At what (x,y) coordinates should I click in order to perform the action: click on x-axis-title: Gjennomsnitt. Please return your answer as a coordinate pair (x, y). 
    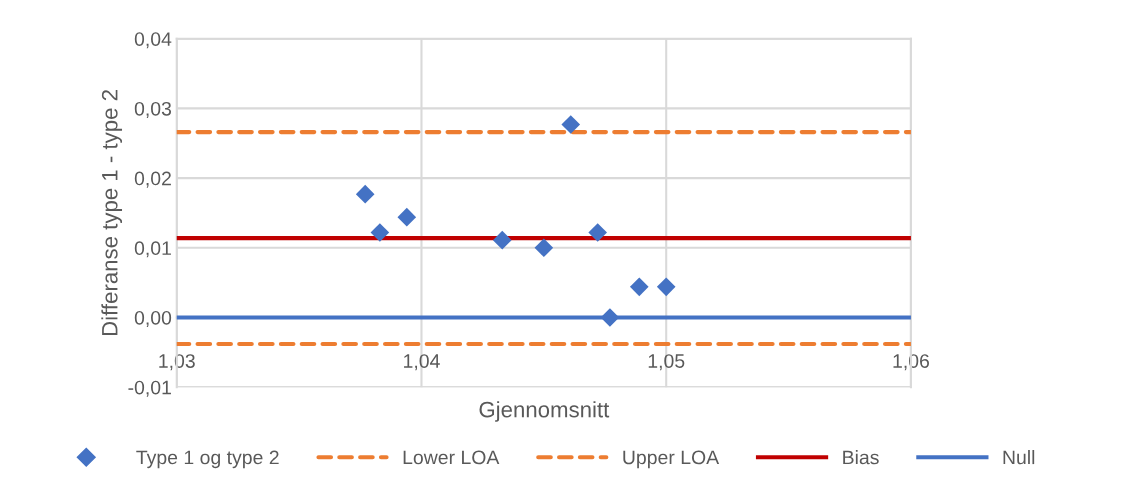
    Looking at the image, I should click on (544, 411).